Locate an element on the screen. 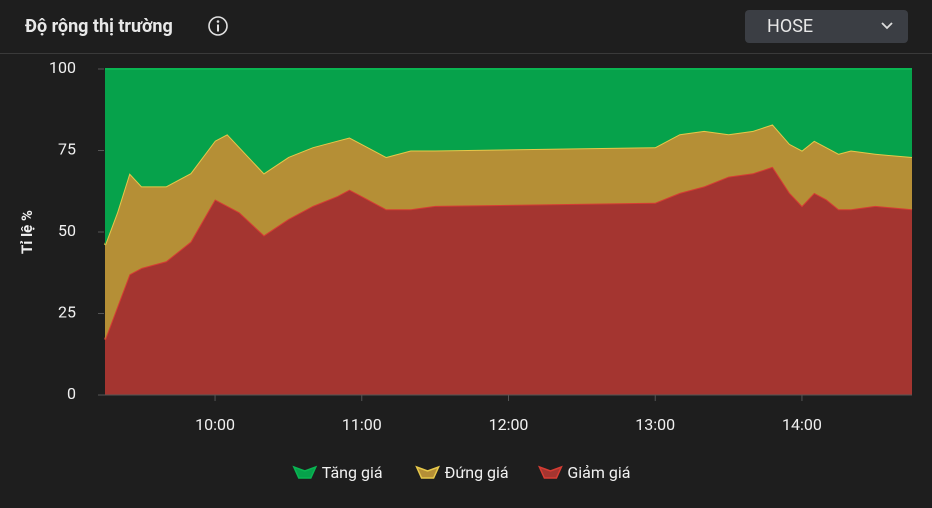 The image size is (932, 508). dropdown-arrow is located at coordinates (887, 26).